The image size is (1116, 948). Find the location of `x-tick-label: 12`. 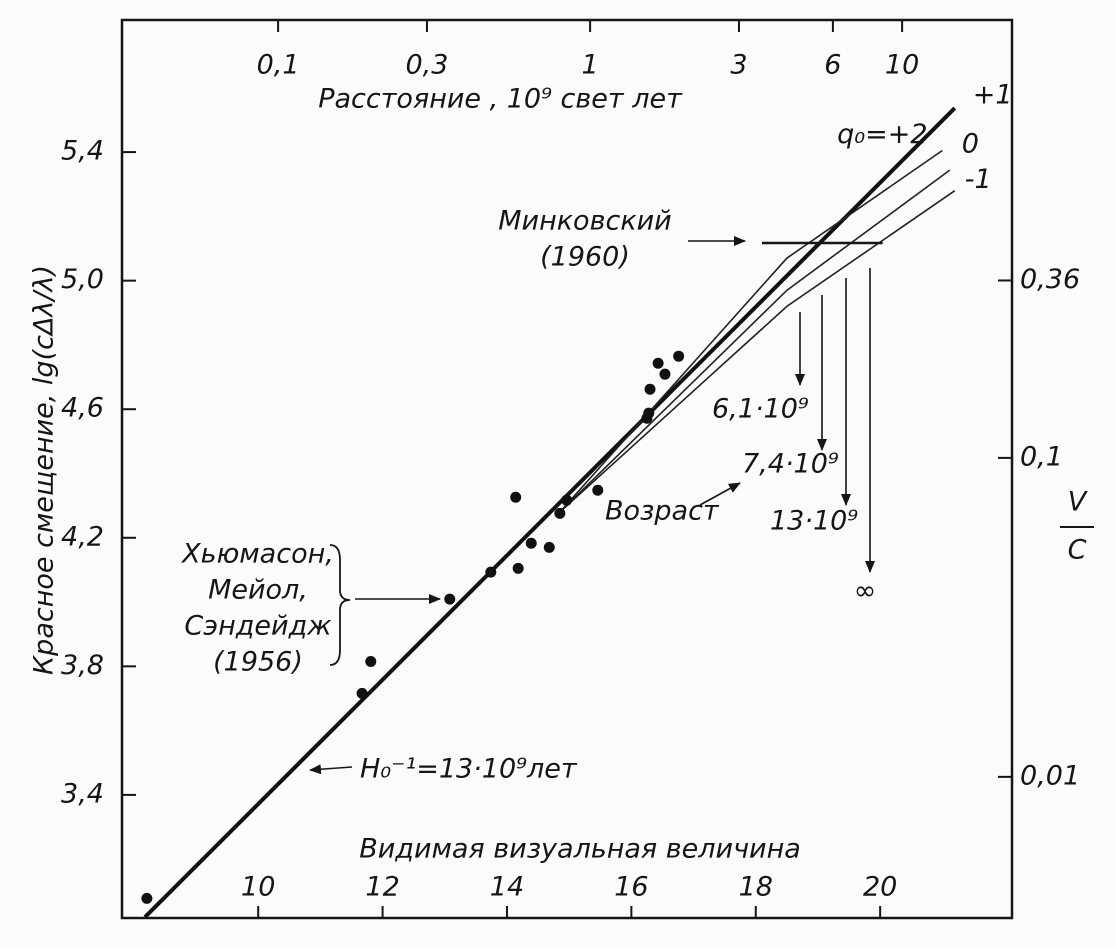

x-tick-label: 12 is located at coordinates (382, 887).